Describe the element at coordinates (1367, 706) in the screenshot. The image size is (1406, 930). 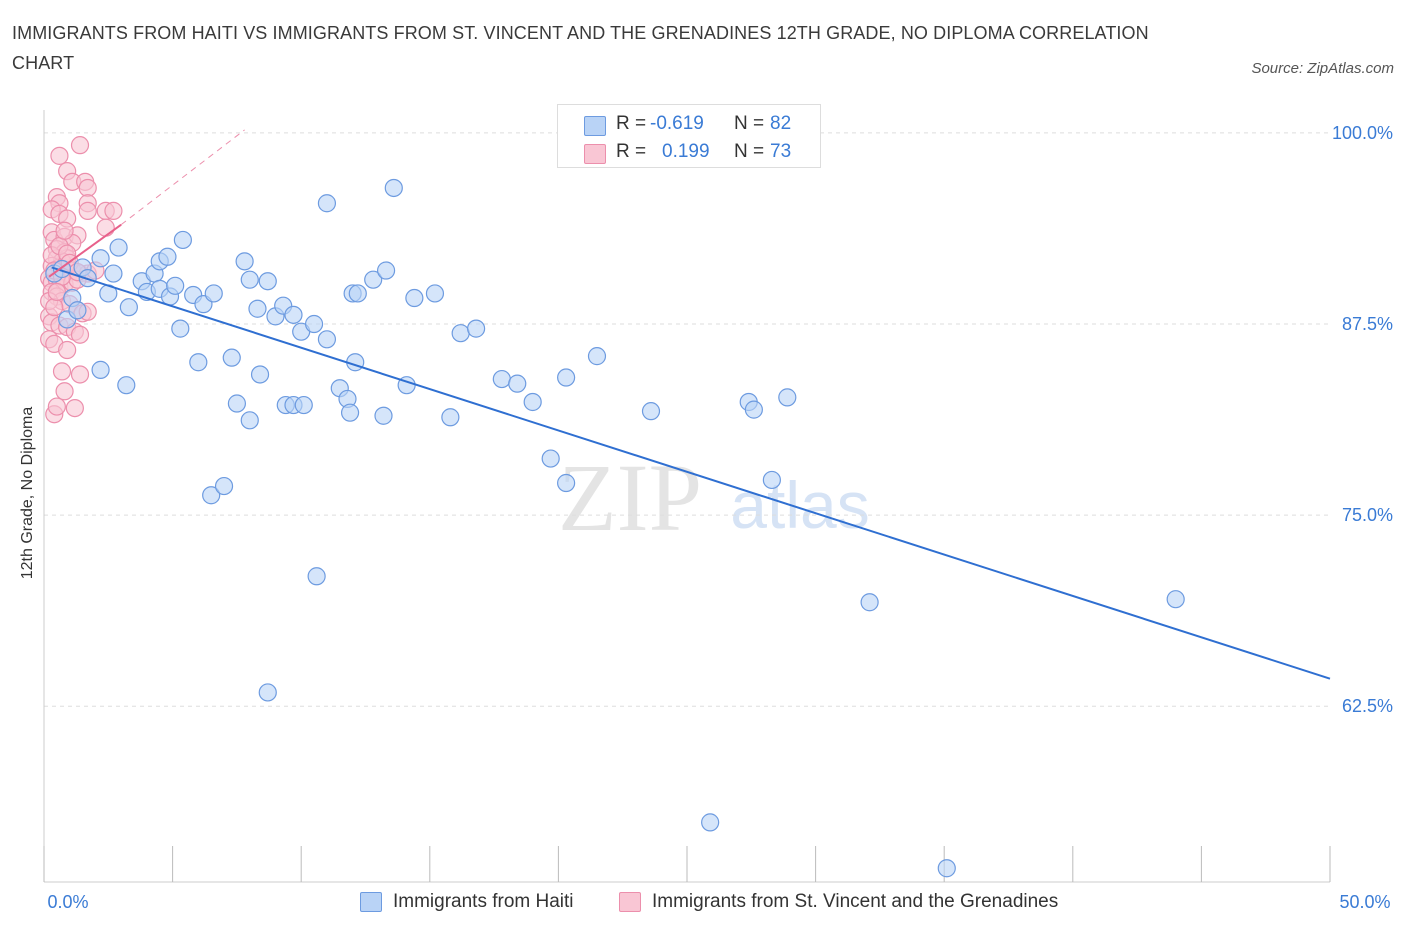
I see `y-tick-label: 62.5%` at that location.